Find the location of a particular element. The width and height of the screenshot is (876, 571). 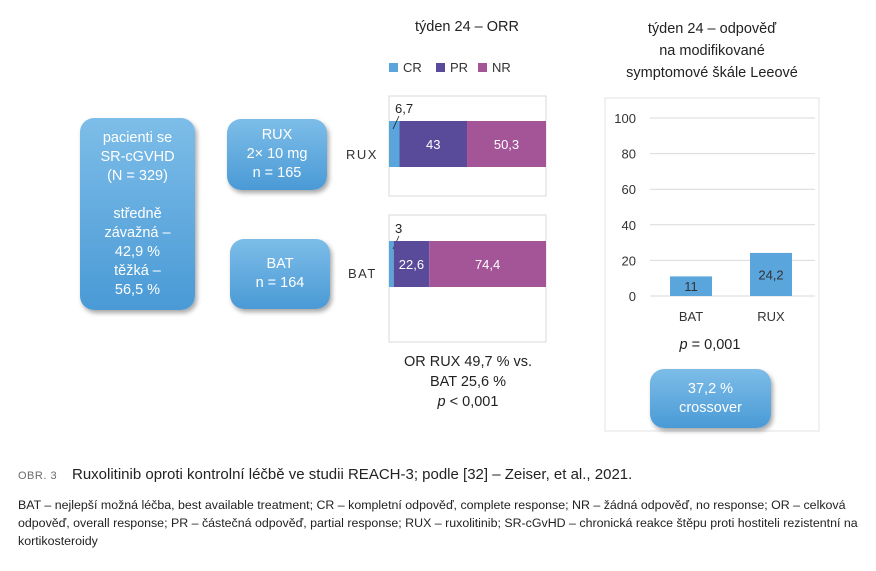

lee-note: p = 0,001 is located at coordinates (710, 345).